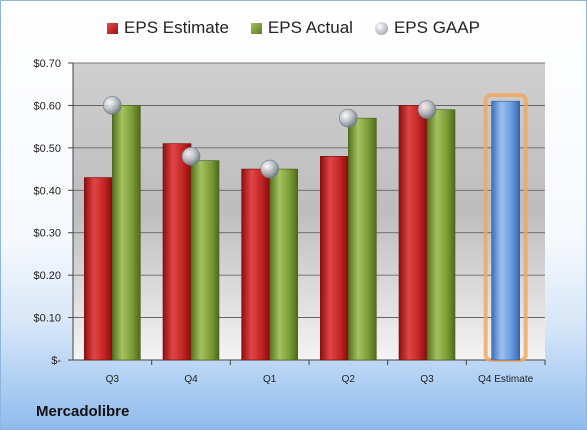 This screenshot has height=431, width=587. I want to click on legend-swatch-eps-gaap, so click(381, 28).